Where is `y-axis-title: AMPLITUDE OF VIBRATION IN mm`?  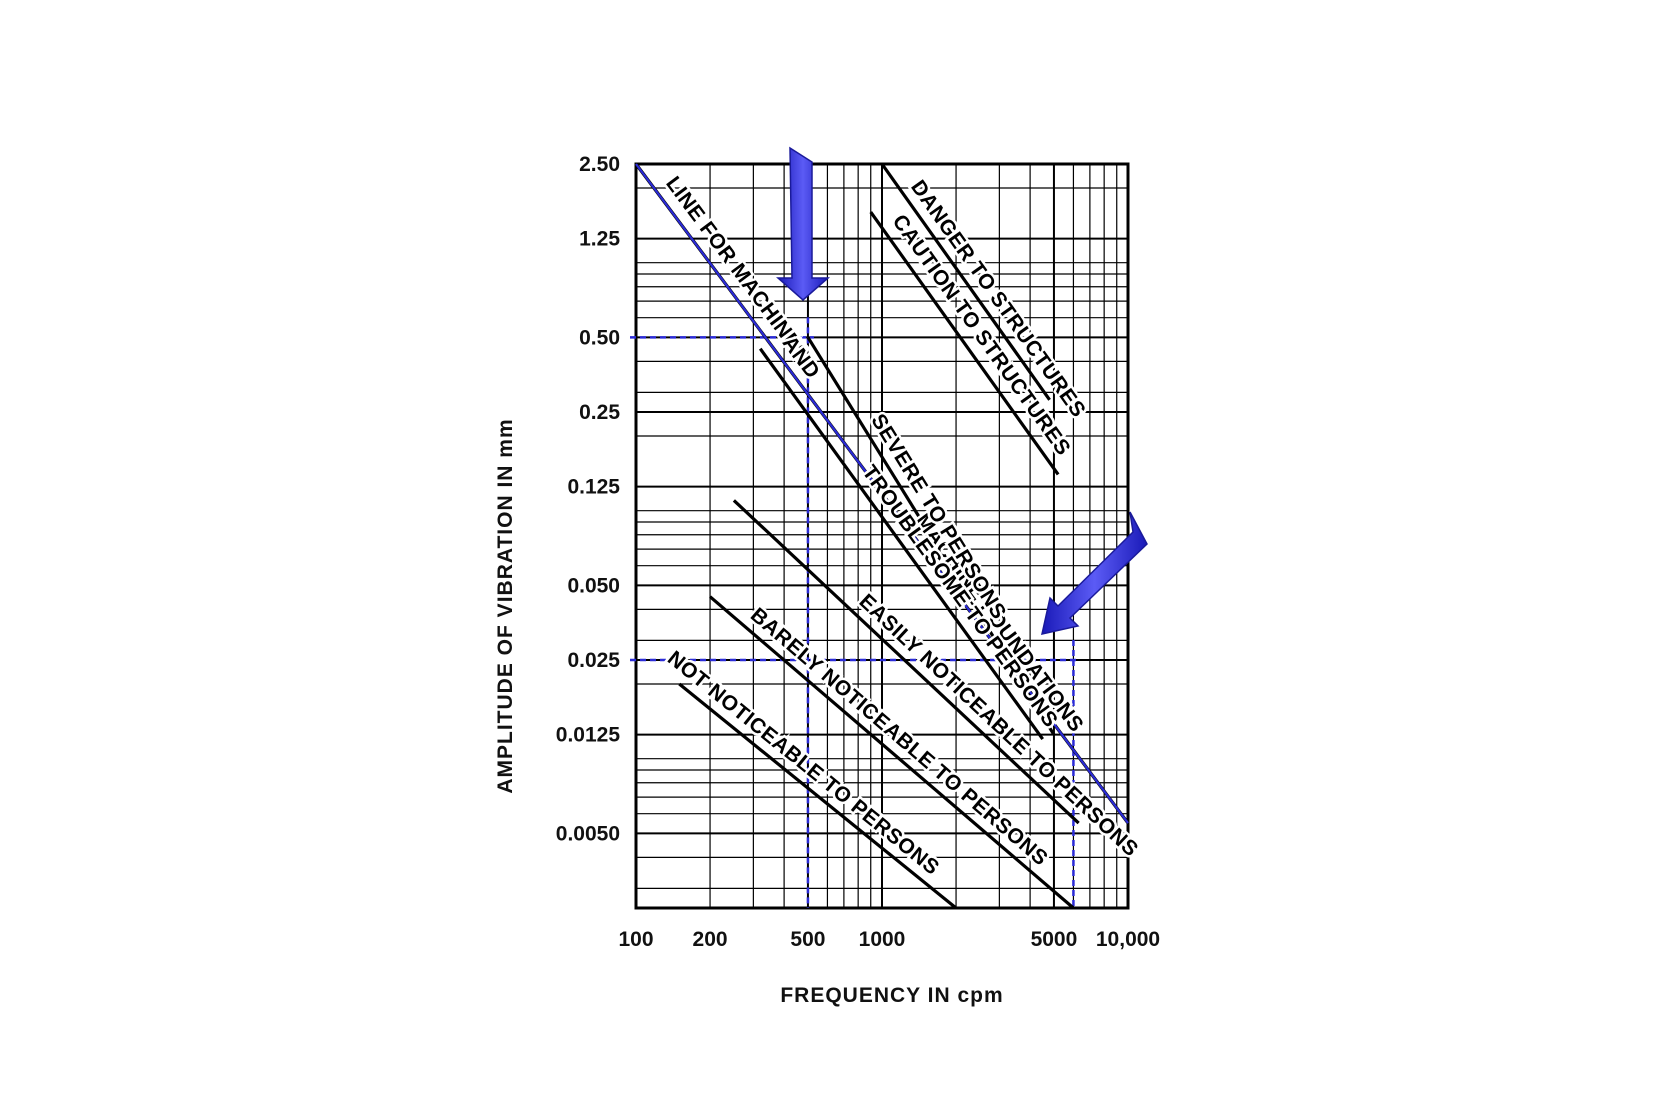
y-axis-title: AMPLITUDE OF VIBRATION IN mm is located at coordinates (505, 605).